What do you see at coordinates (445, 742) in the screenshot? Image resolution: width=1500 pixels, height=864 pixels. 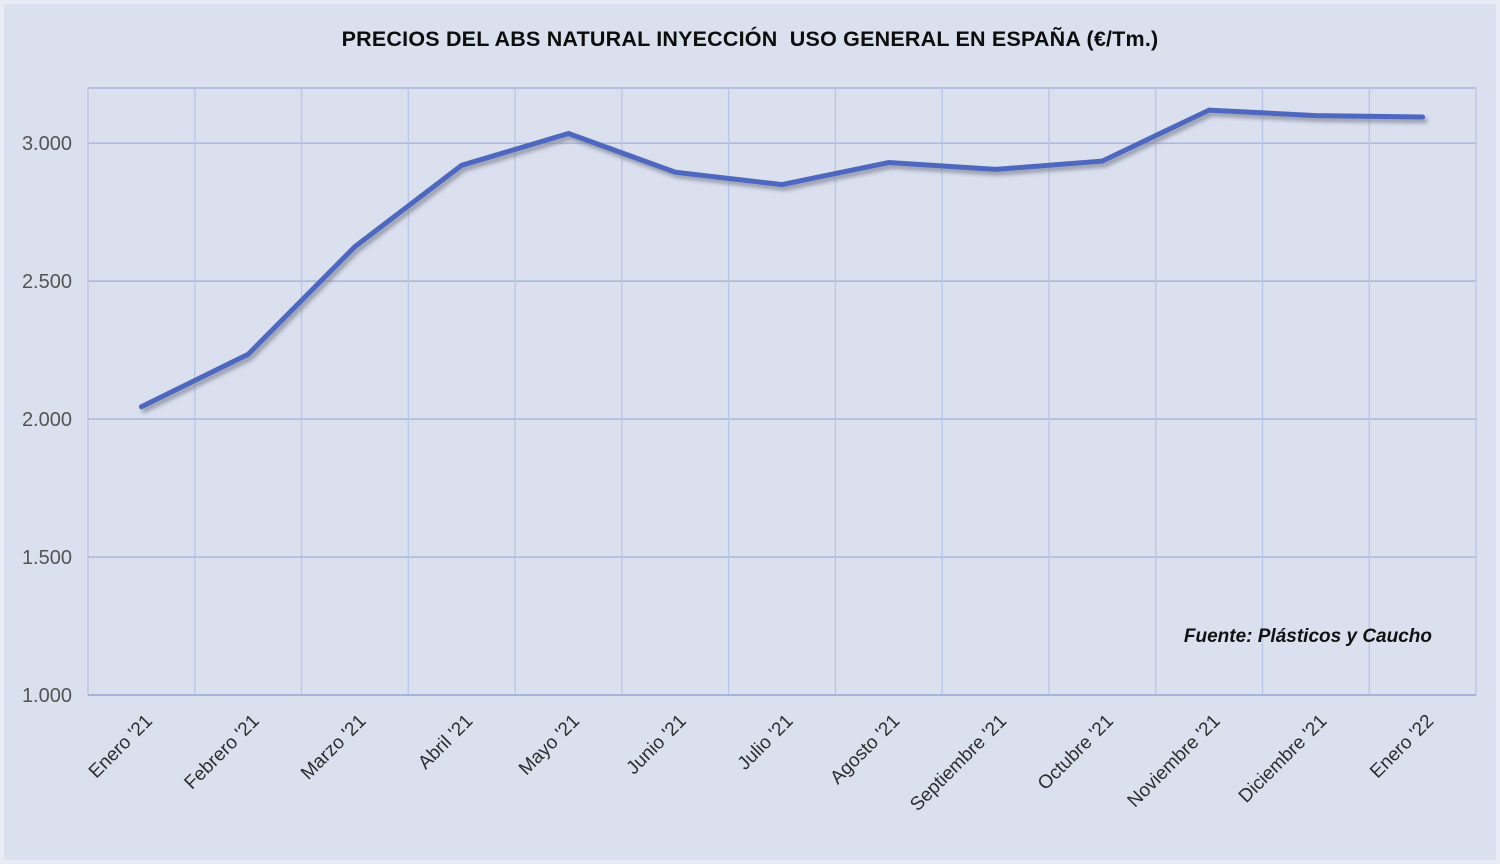 I see `x-axis-category-label: Abril '21` at bounding box center [445, 742].